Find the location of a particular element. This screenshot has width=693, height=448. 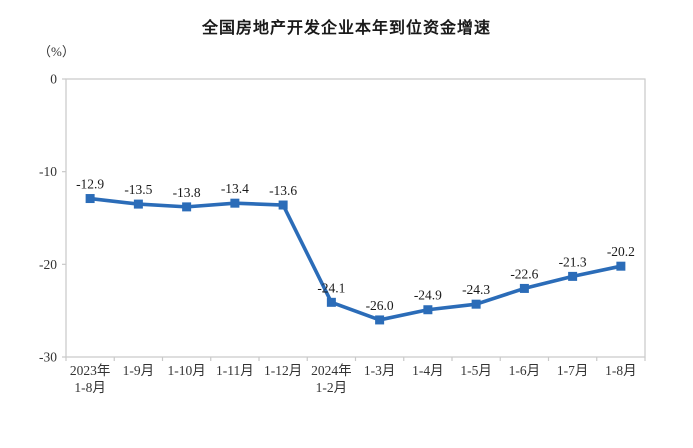

data-point-label: -13.8 is located at coordinates (187, 192).